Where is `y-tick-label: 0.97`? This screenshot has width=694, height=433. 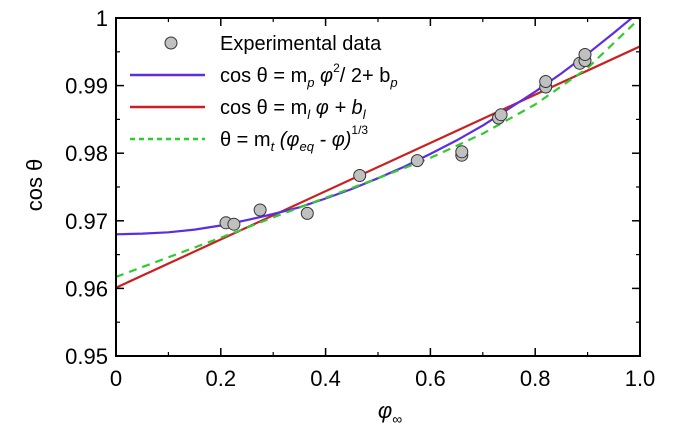
y-tick-label: 0.97 is located at coordinates (86, 221).